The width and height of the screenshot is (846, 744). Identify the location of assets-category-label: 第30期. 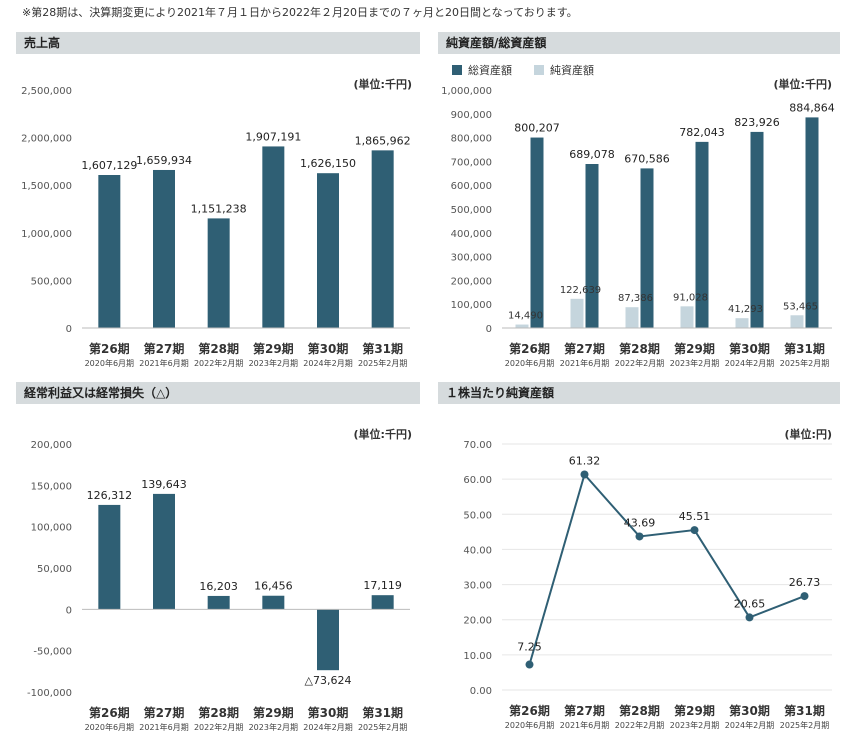
(749, 348).